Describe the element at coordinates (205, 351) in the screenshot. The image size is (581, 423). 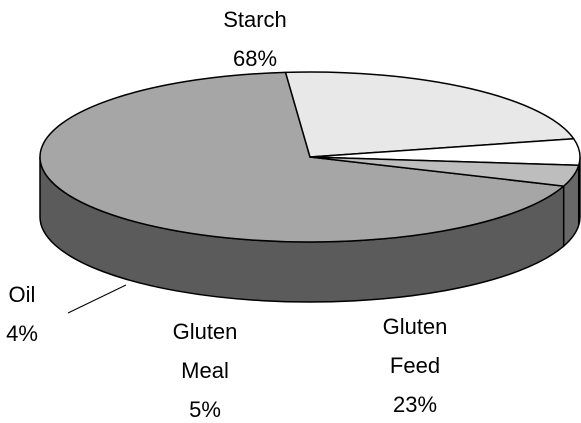
I see `category-name: Gluten Meal` at that location.